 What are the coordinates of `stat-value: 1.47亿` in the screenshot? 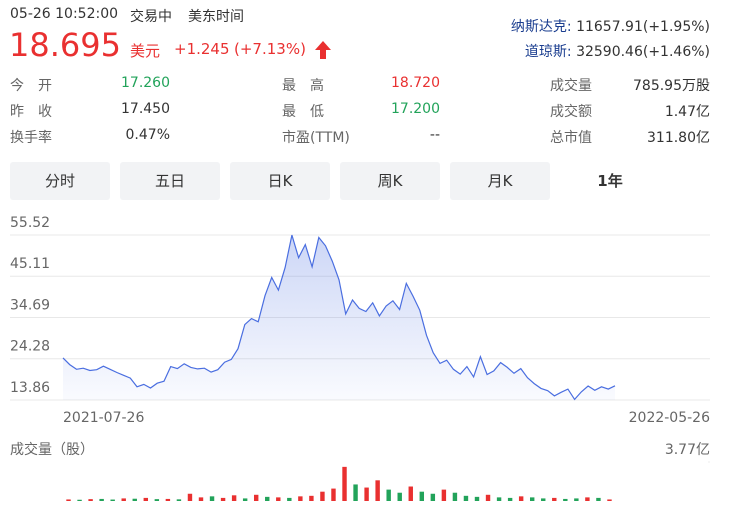 It's located at (687, 112).